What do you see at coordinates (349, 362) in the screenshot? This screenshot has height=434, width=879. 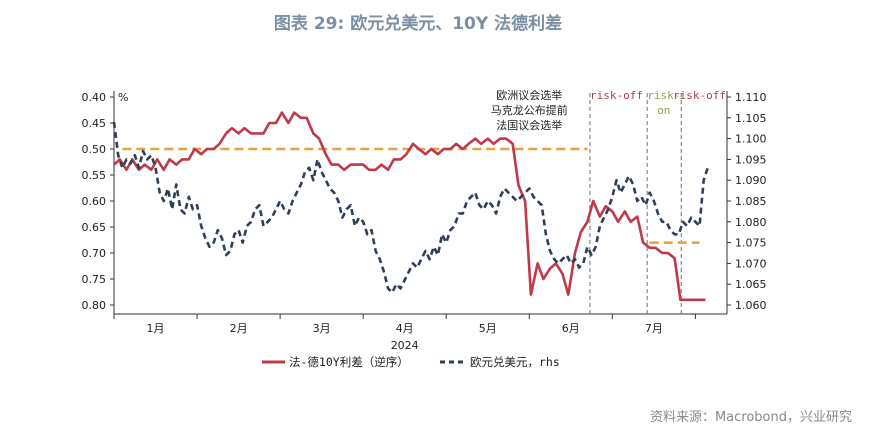 I see `legend-label-spread: 法-德10Y利差（逆序）` at bounding box center [349, 362].